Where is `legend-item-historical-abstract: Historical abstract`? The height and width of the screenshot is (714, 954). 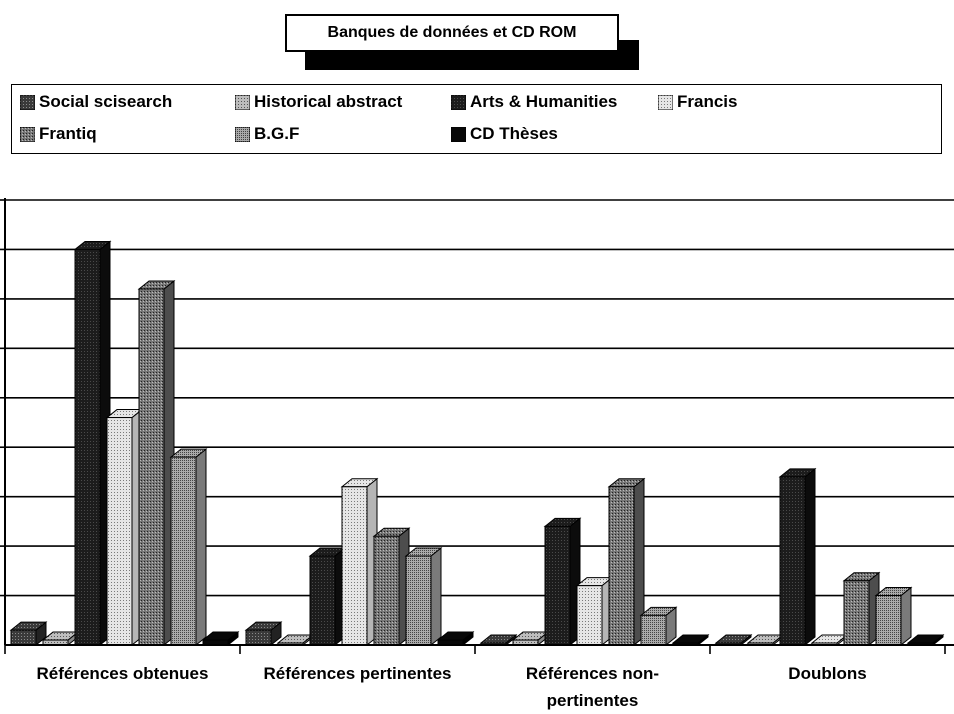 legend-item-historical-abstract: Historical abstract is located at coordinates (318, 102).